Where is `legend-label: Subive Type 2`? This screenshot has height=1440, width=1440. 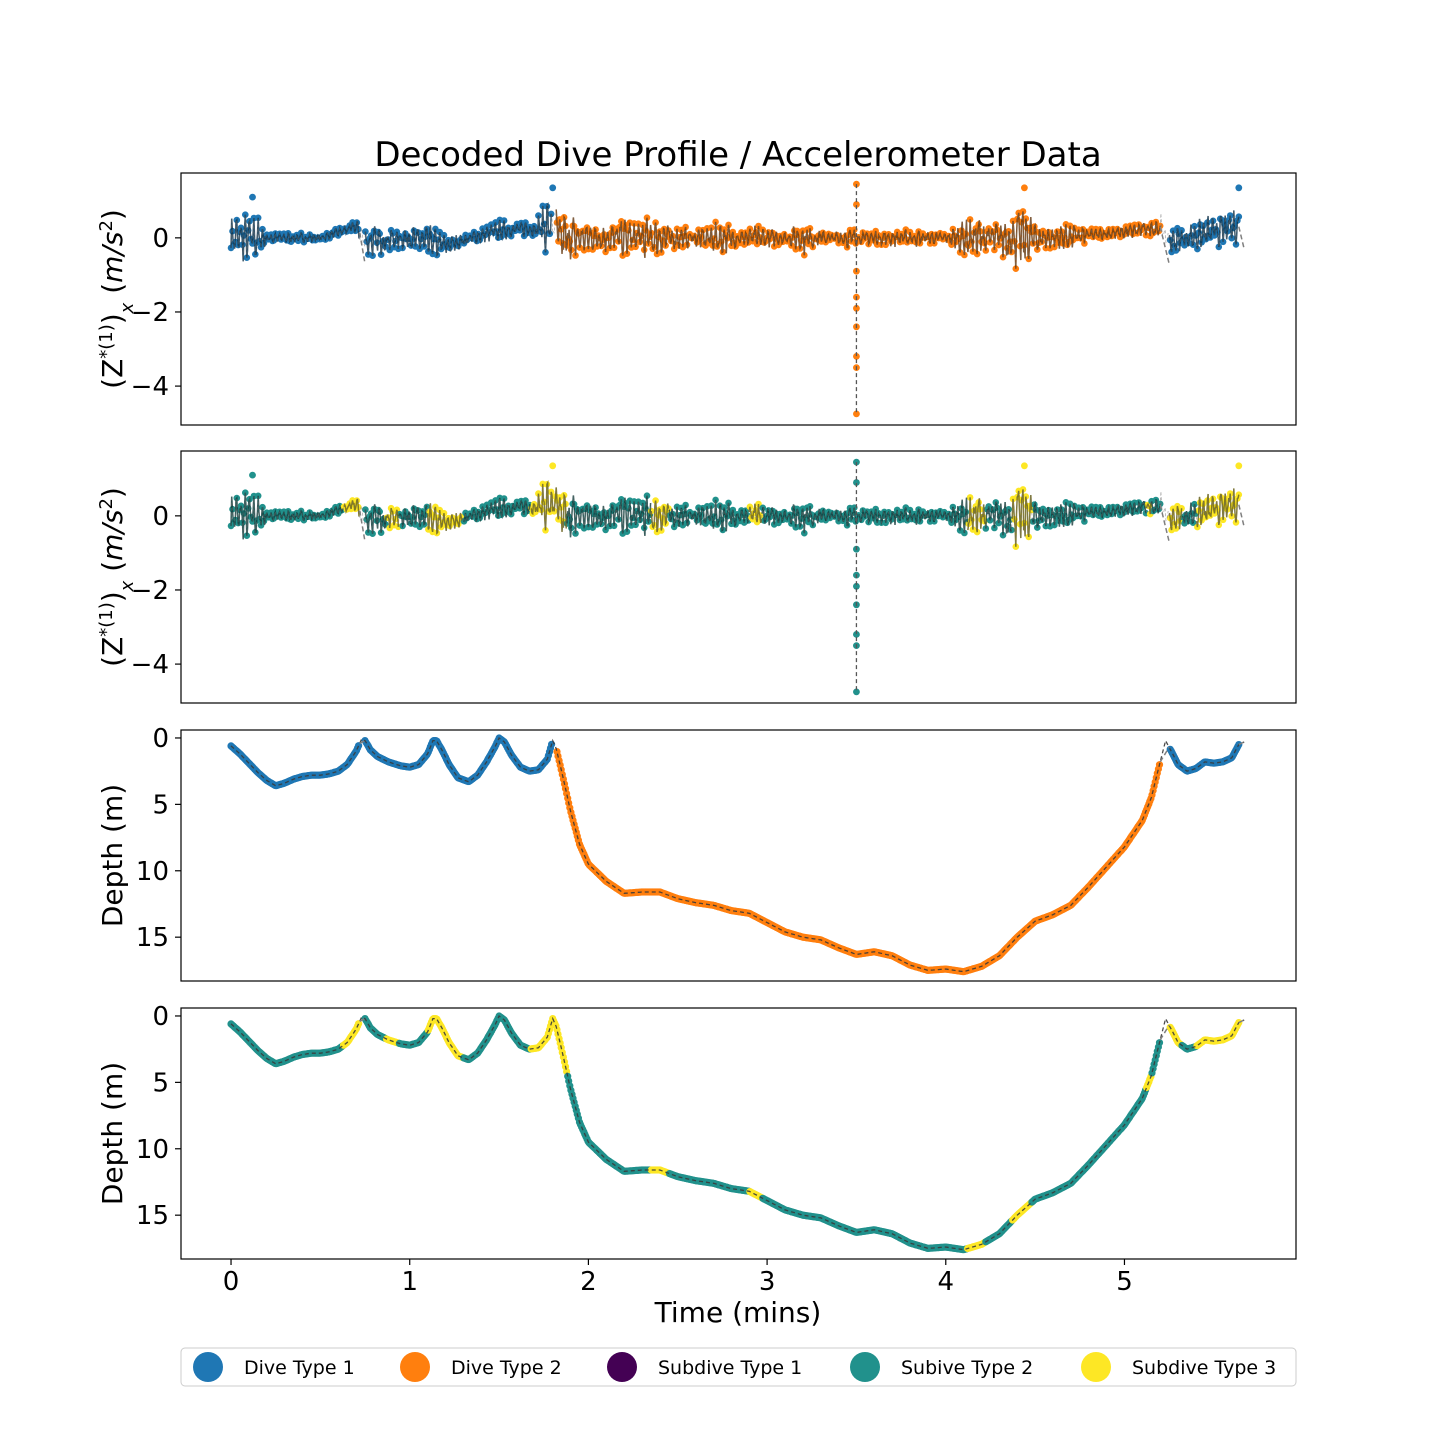 legend-label: Subive Type 2 is located at coordinates (967, 1368).